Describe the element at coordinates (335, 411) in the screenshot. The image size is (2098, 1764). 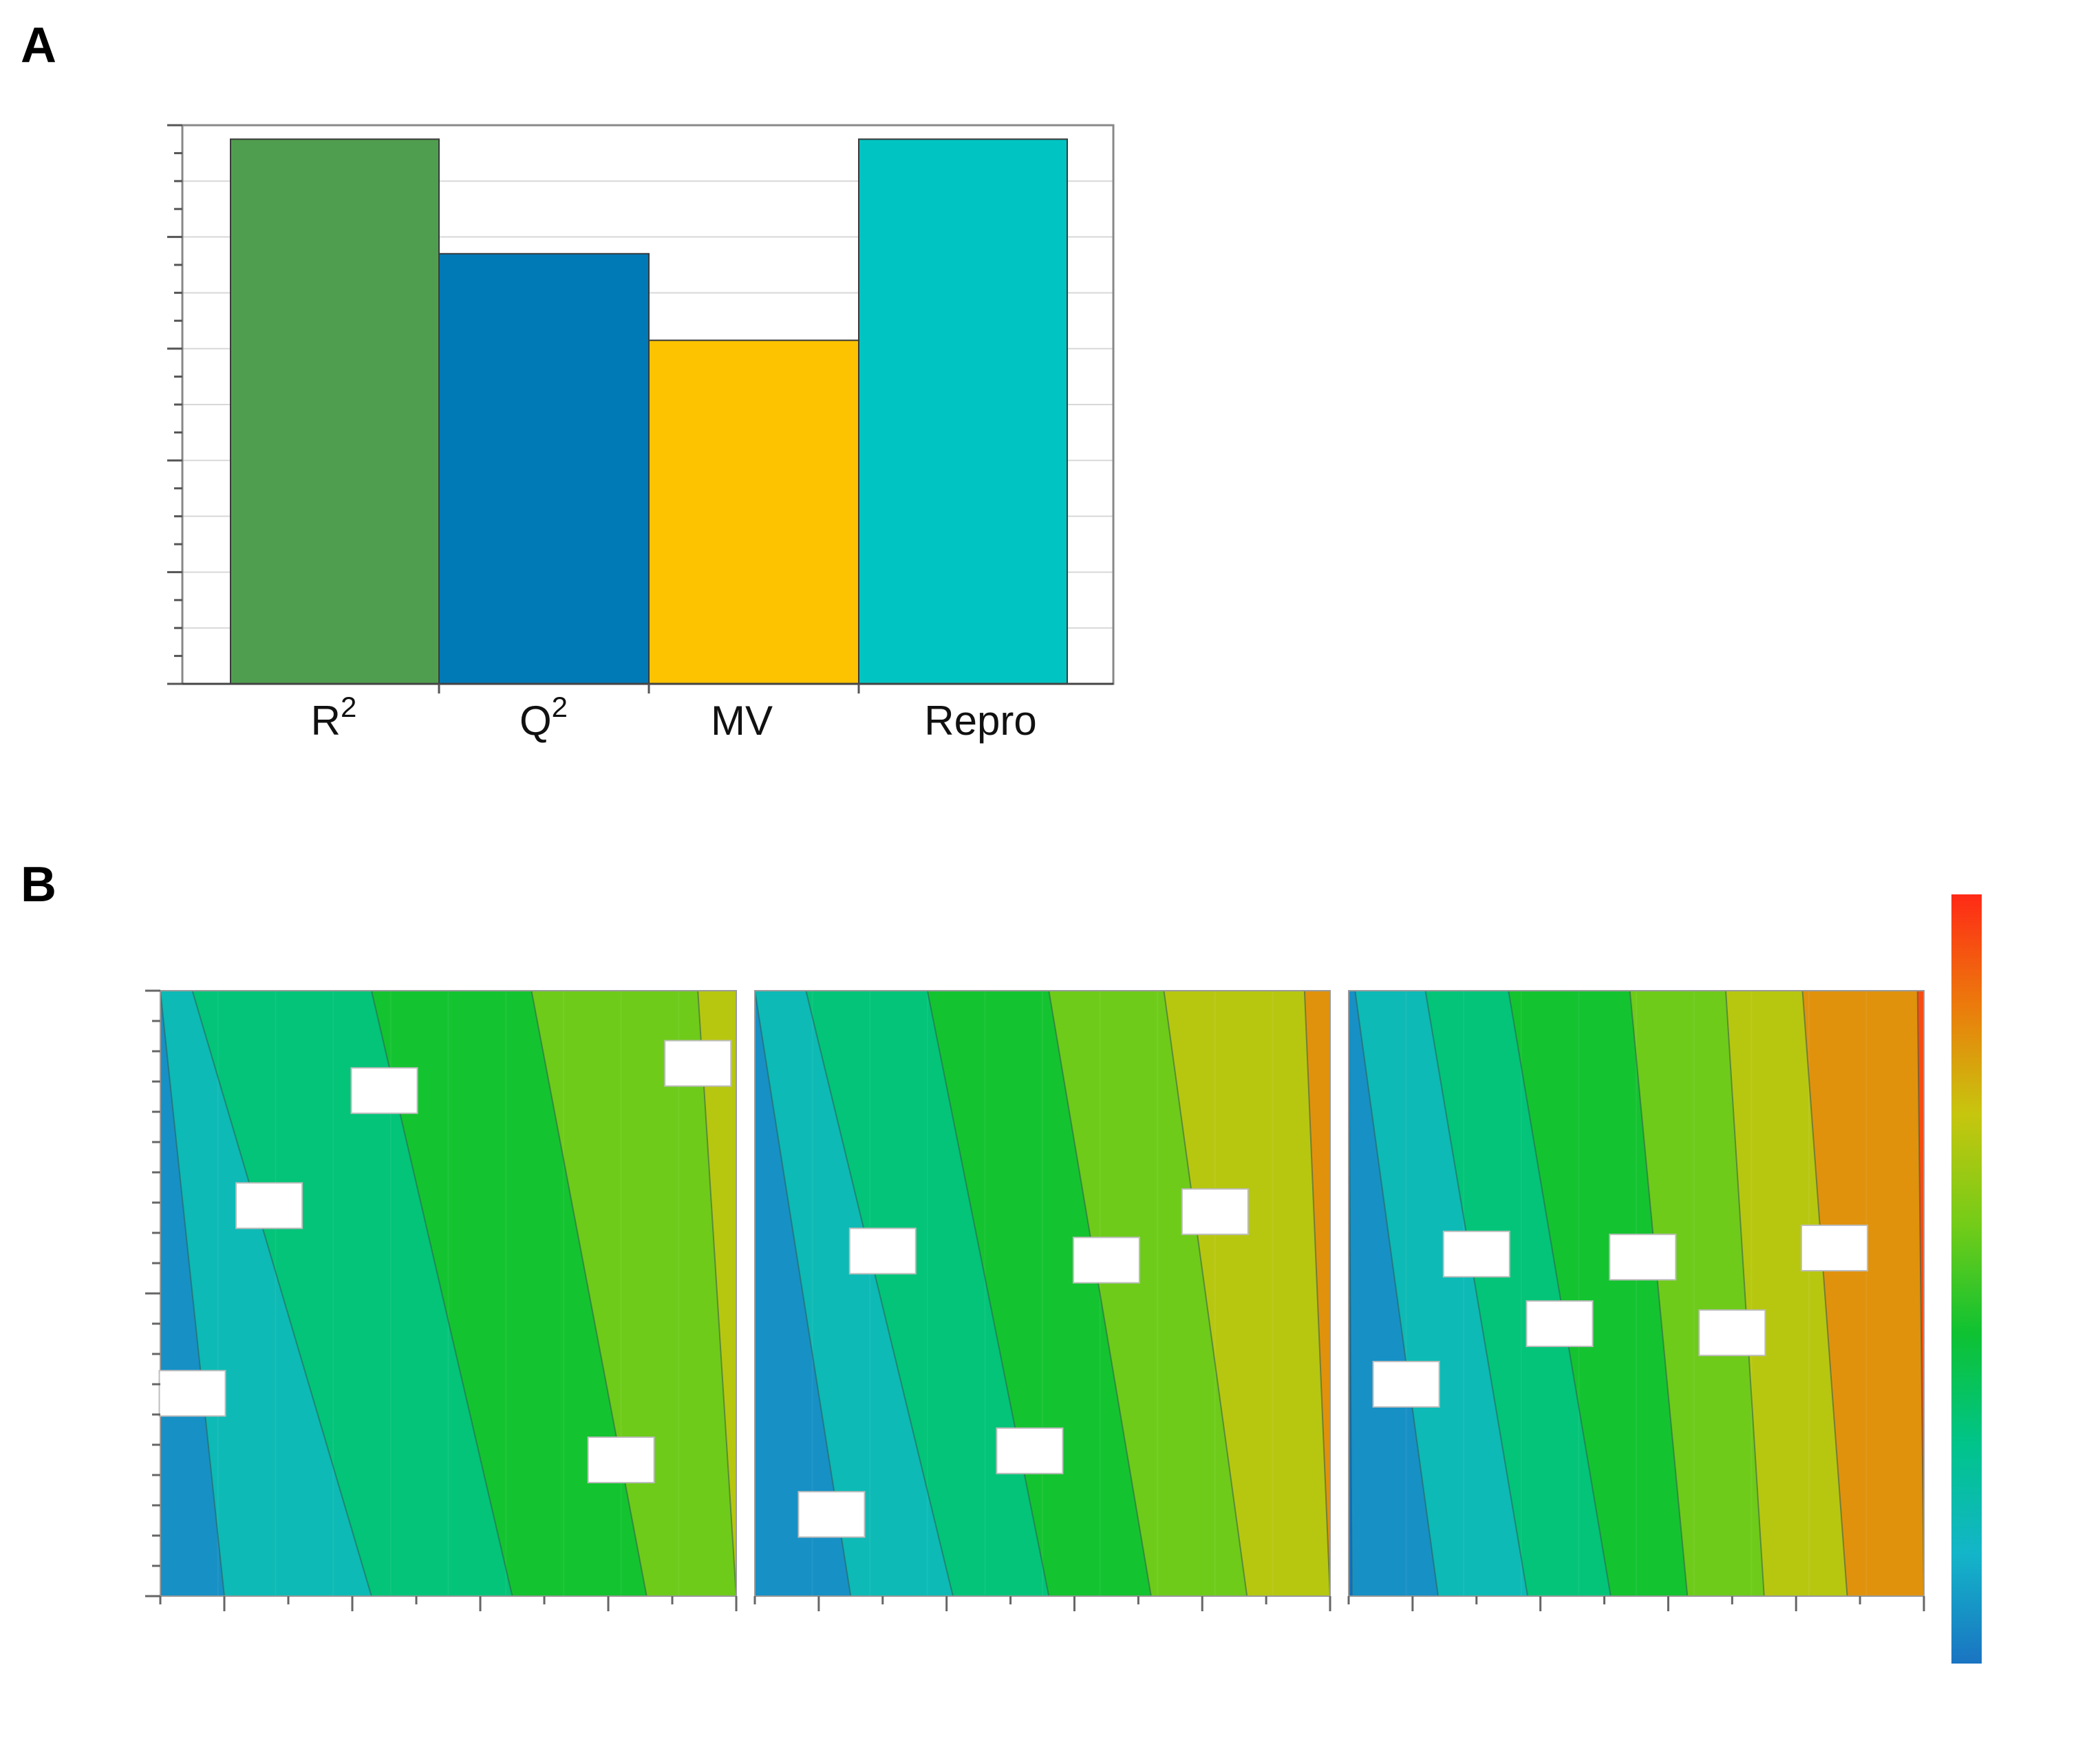
I see `bar-r` at that location.